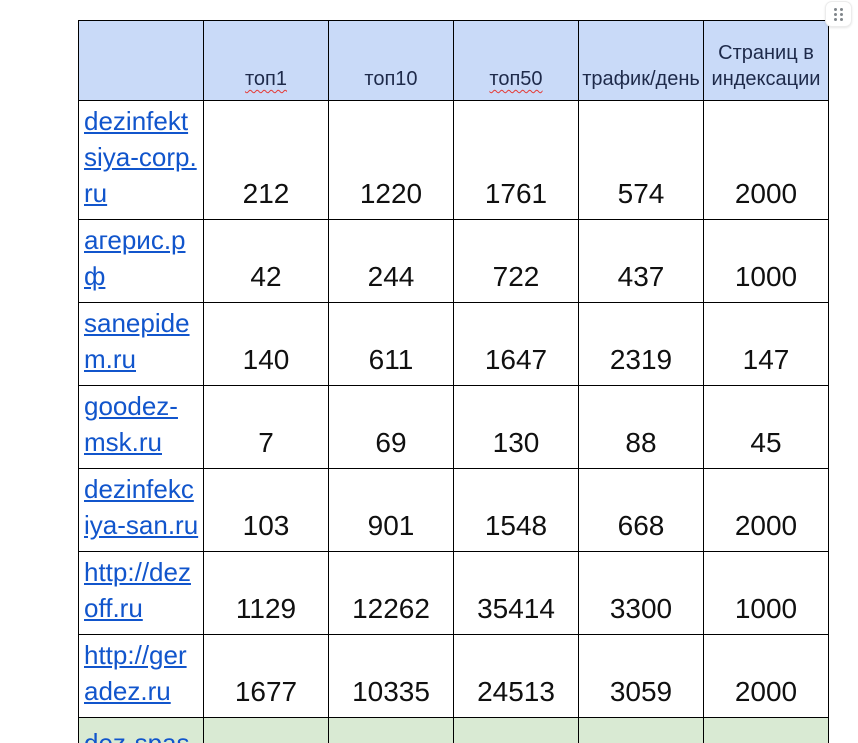 The image size is (858, 743). Describe the element at coordinates (140, 157) in the screenshot. I see `domain-link: dezinfektsiya-corp.ru` at that location.